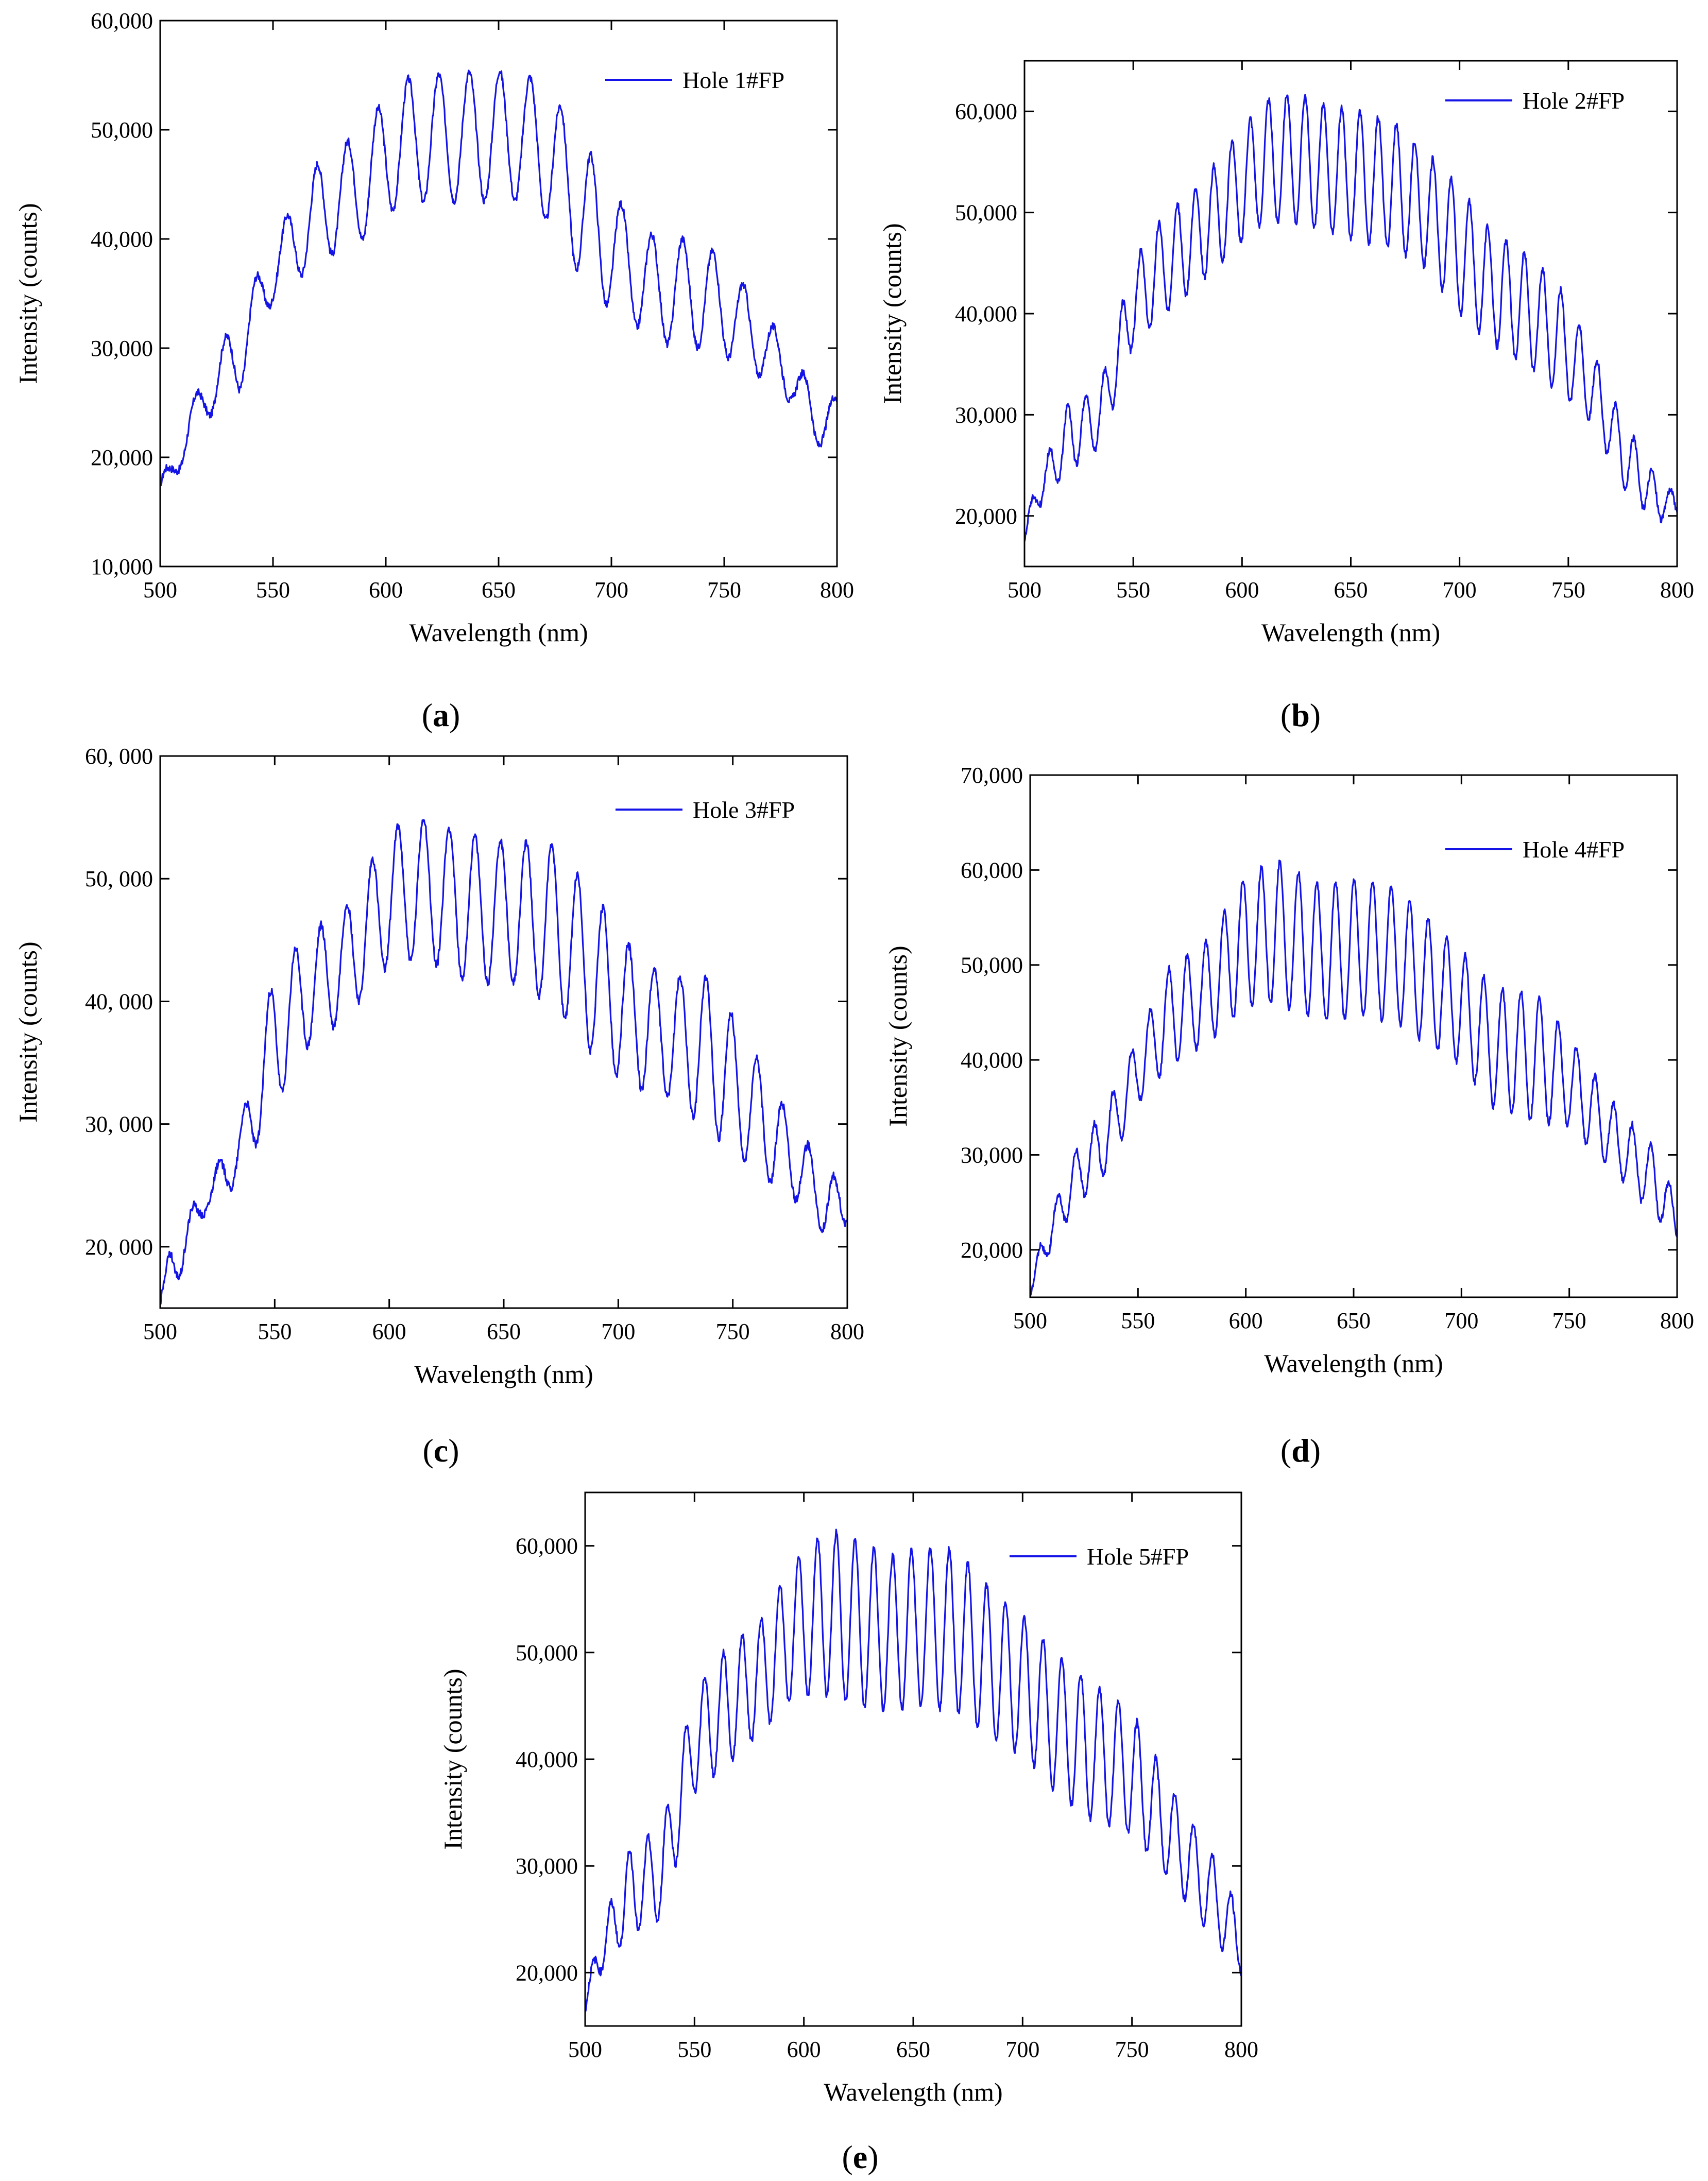 The height and width of the screenshot is (2181, 1708). I want to click on legend-label: Hole 1#FP, so click(733, 80).